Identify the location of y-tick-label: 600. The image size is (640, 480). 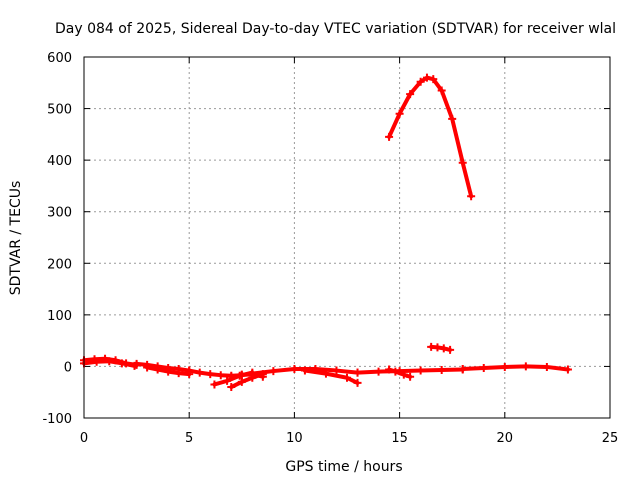
(59, 58).